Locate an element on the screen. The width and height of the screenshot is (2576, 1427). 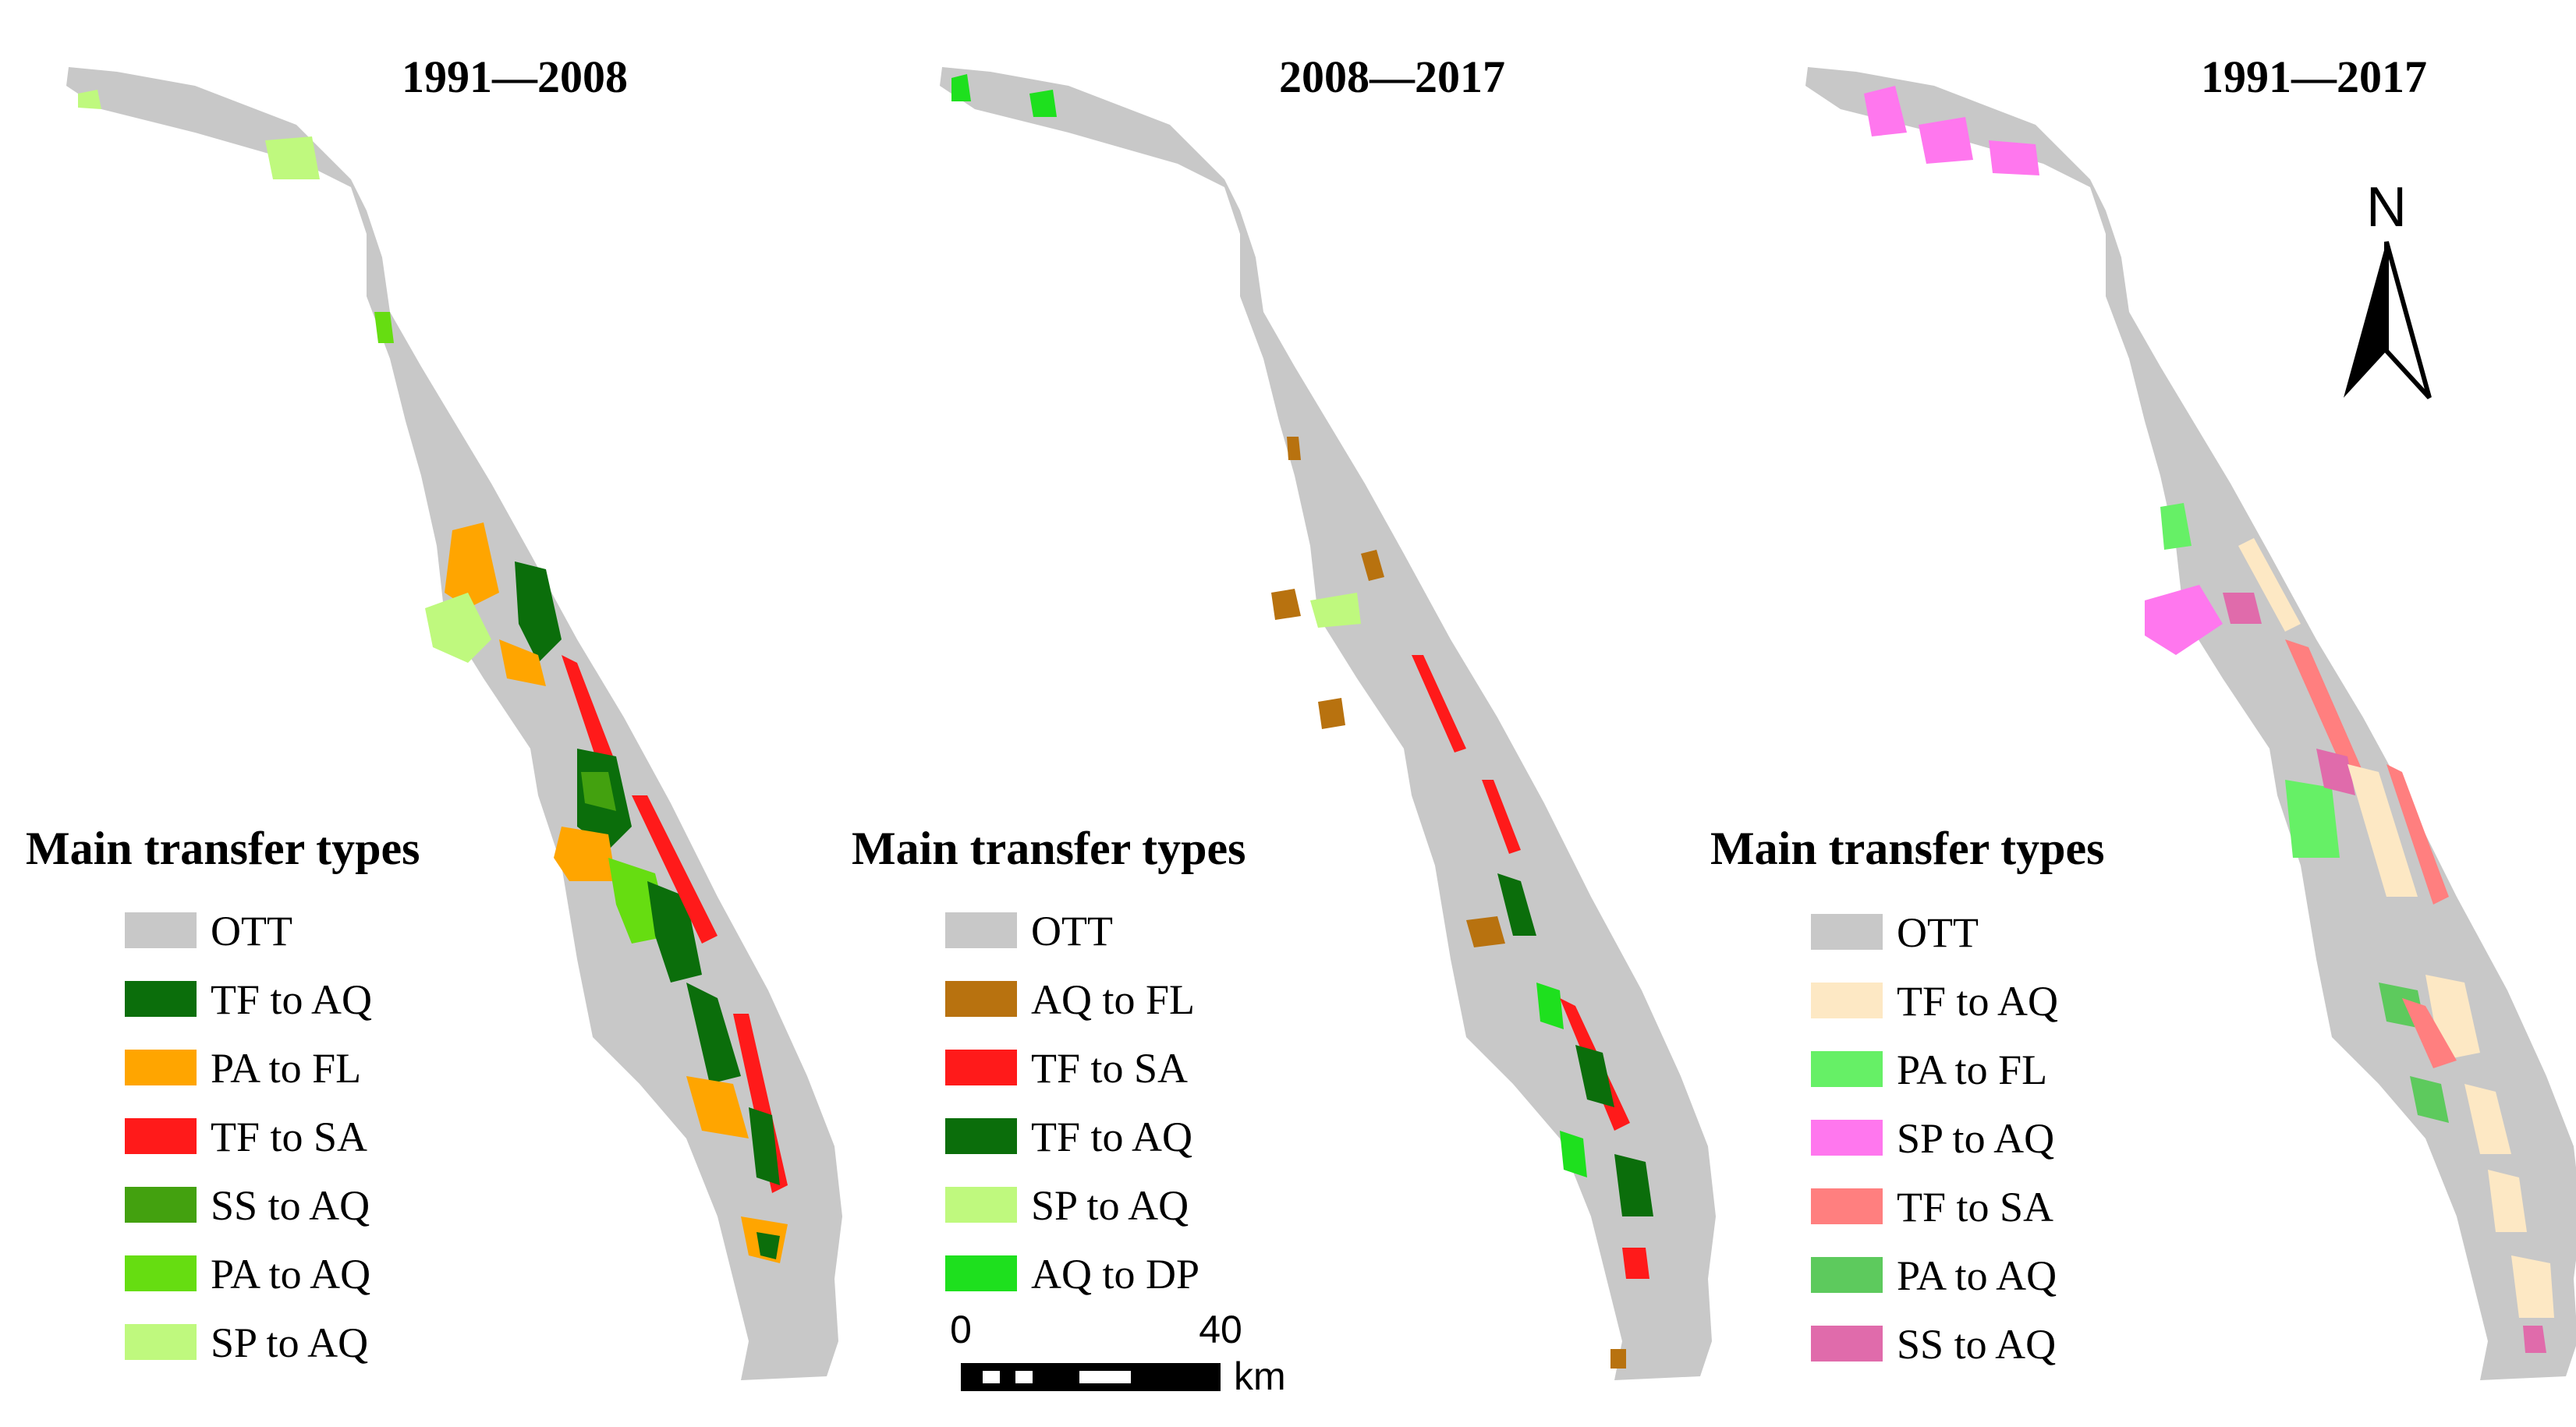
north-arrow-icon is located at coordinates (2365, 320).